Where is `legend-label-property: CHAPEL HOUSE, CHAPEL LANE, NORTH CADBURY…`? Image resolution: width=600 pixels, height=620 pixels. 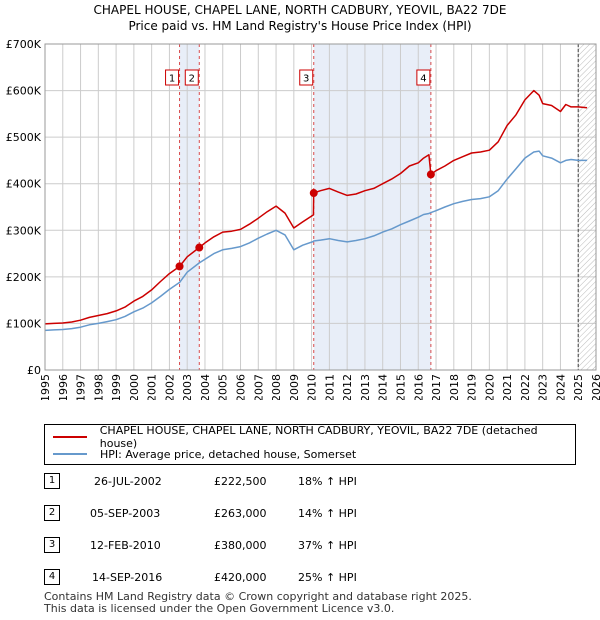 legend-label-property: CHAPEL HOUSE, CHAPEL LANE, NORTH CADBURY… is located at coordinates (318, 437).